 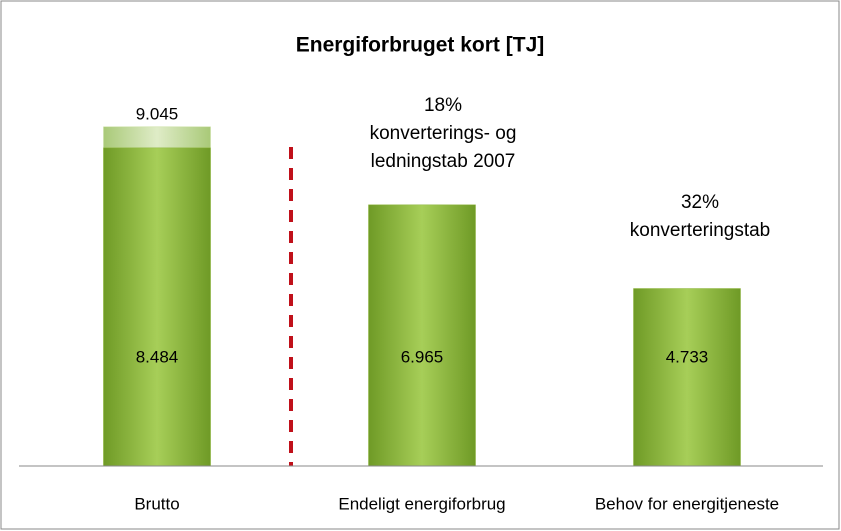 What do you see at coordinates (443, 105) in the screenshot?
I see `annotation: 18%` at bounding box center [443, 105].